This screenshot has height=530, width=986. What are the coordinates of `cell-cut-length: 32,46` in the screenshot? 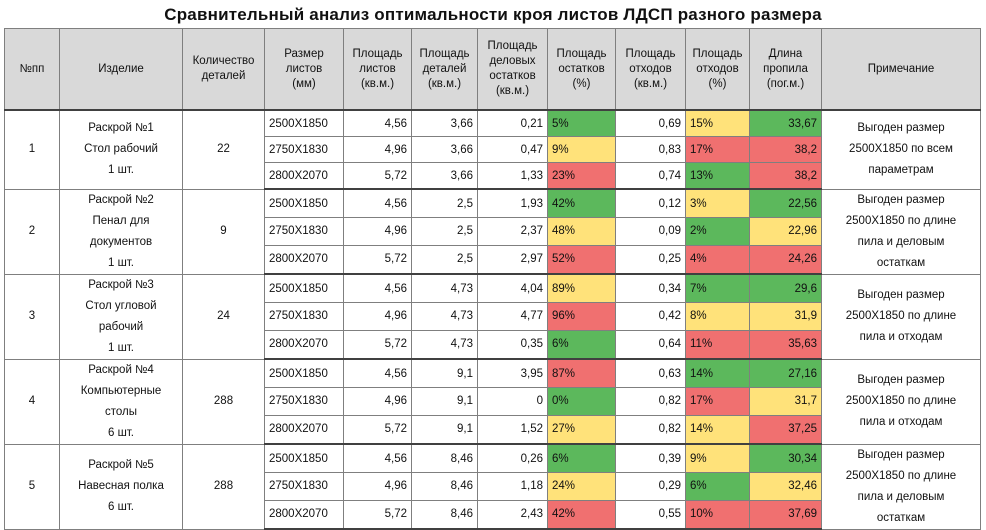 It's located at (785, 486).